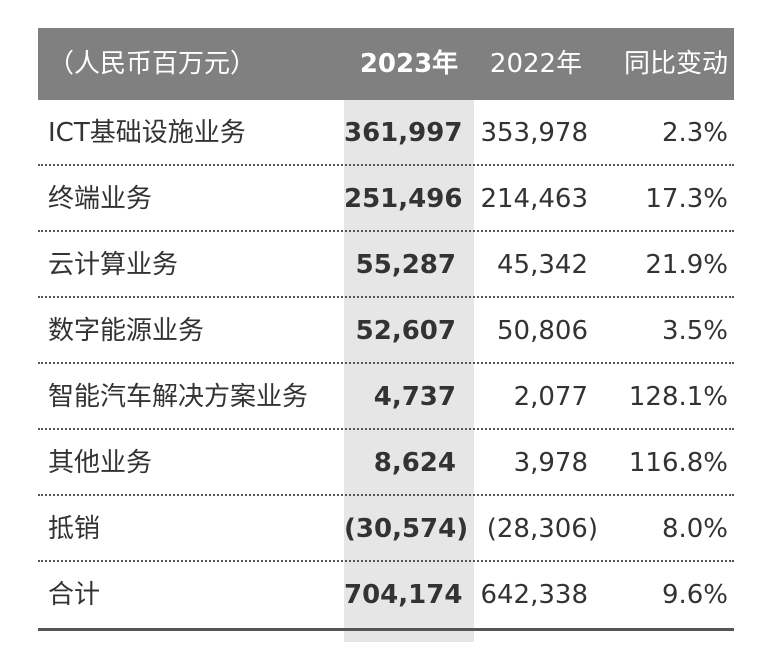  Describe the element at coordinates (403, 199) in the screenshot. I see `value-2023: 251,496` at that location.